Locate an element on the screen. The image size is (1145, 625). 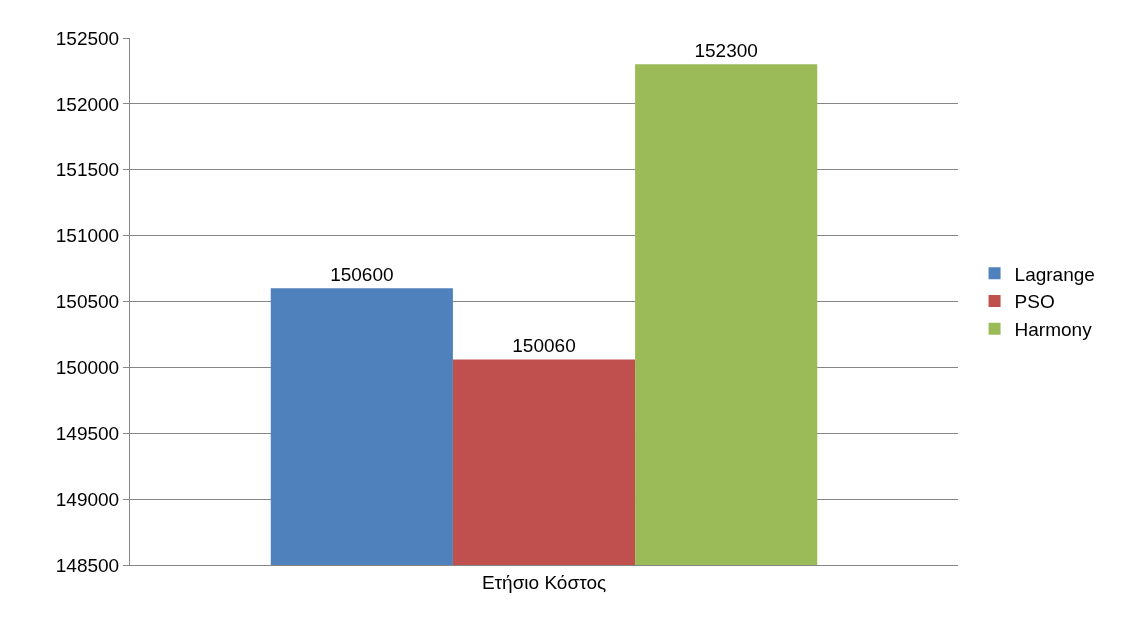
legend-label: PSO is located at coordinates (1034, 302).